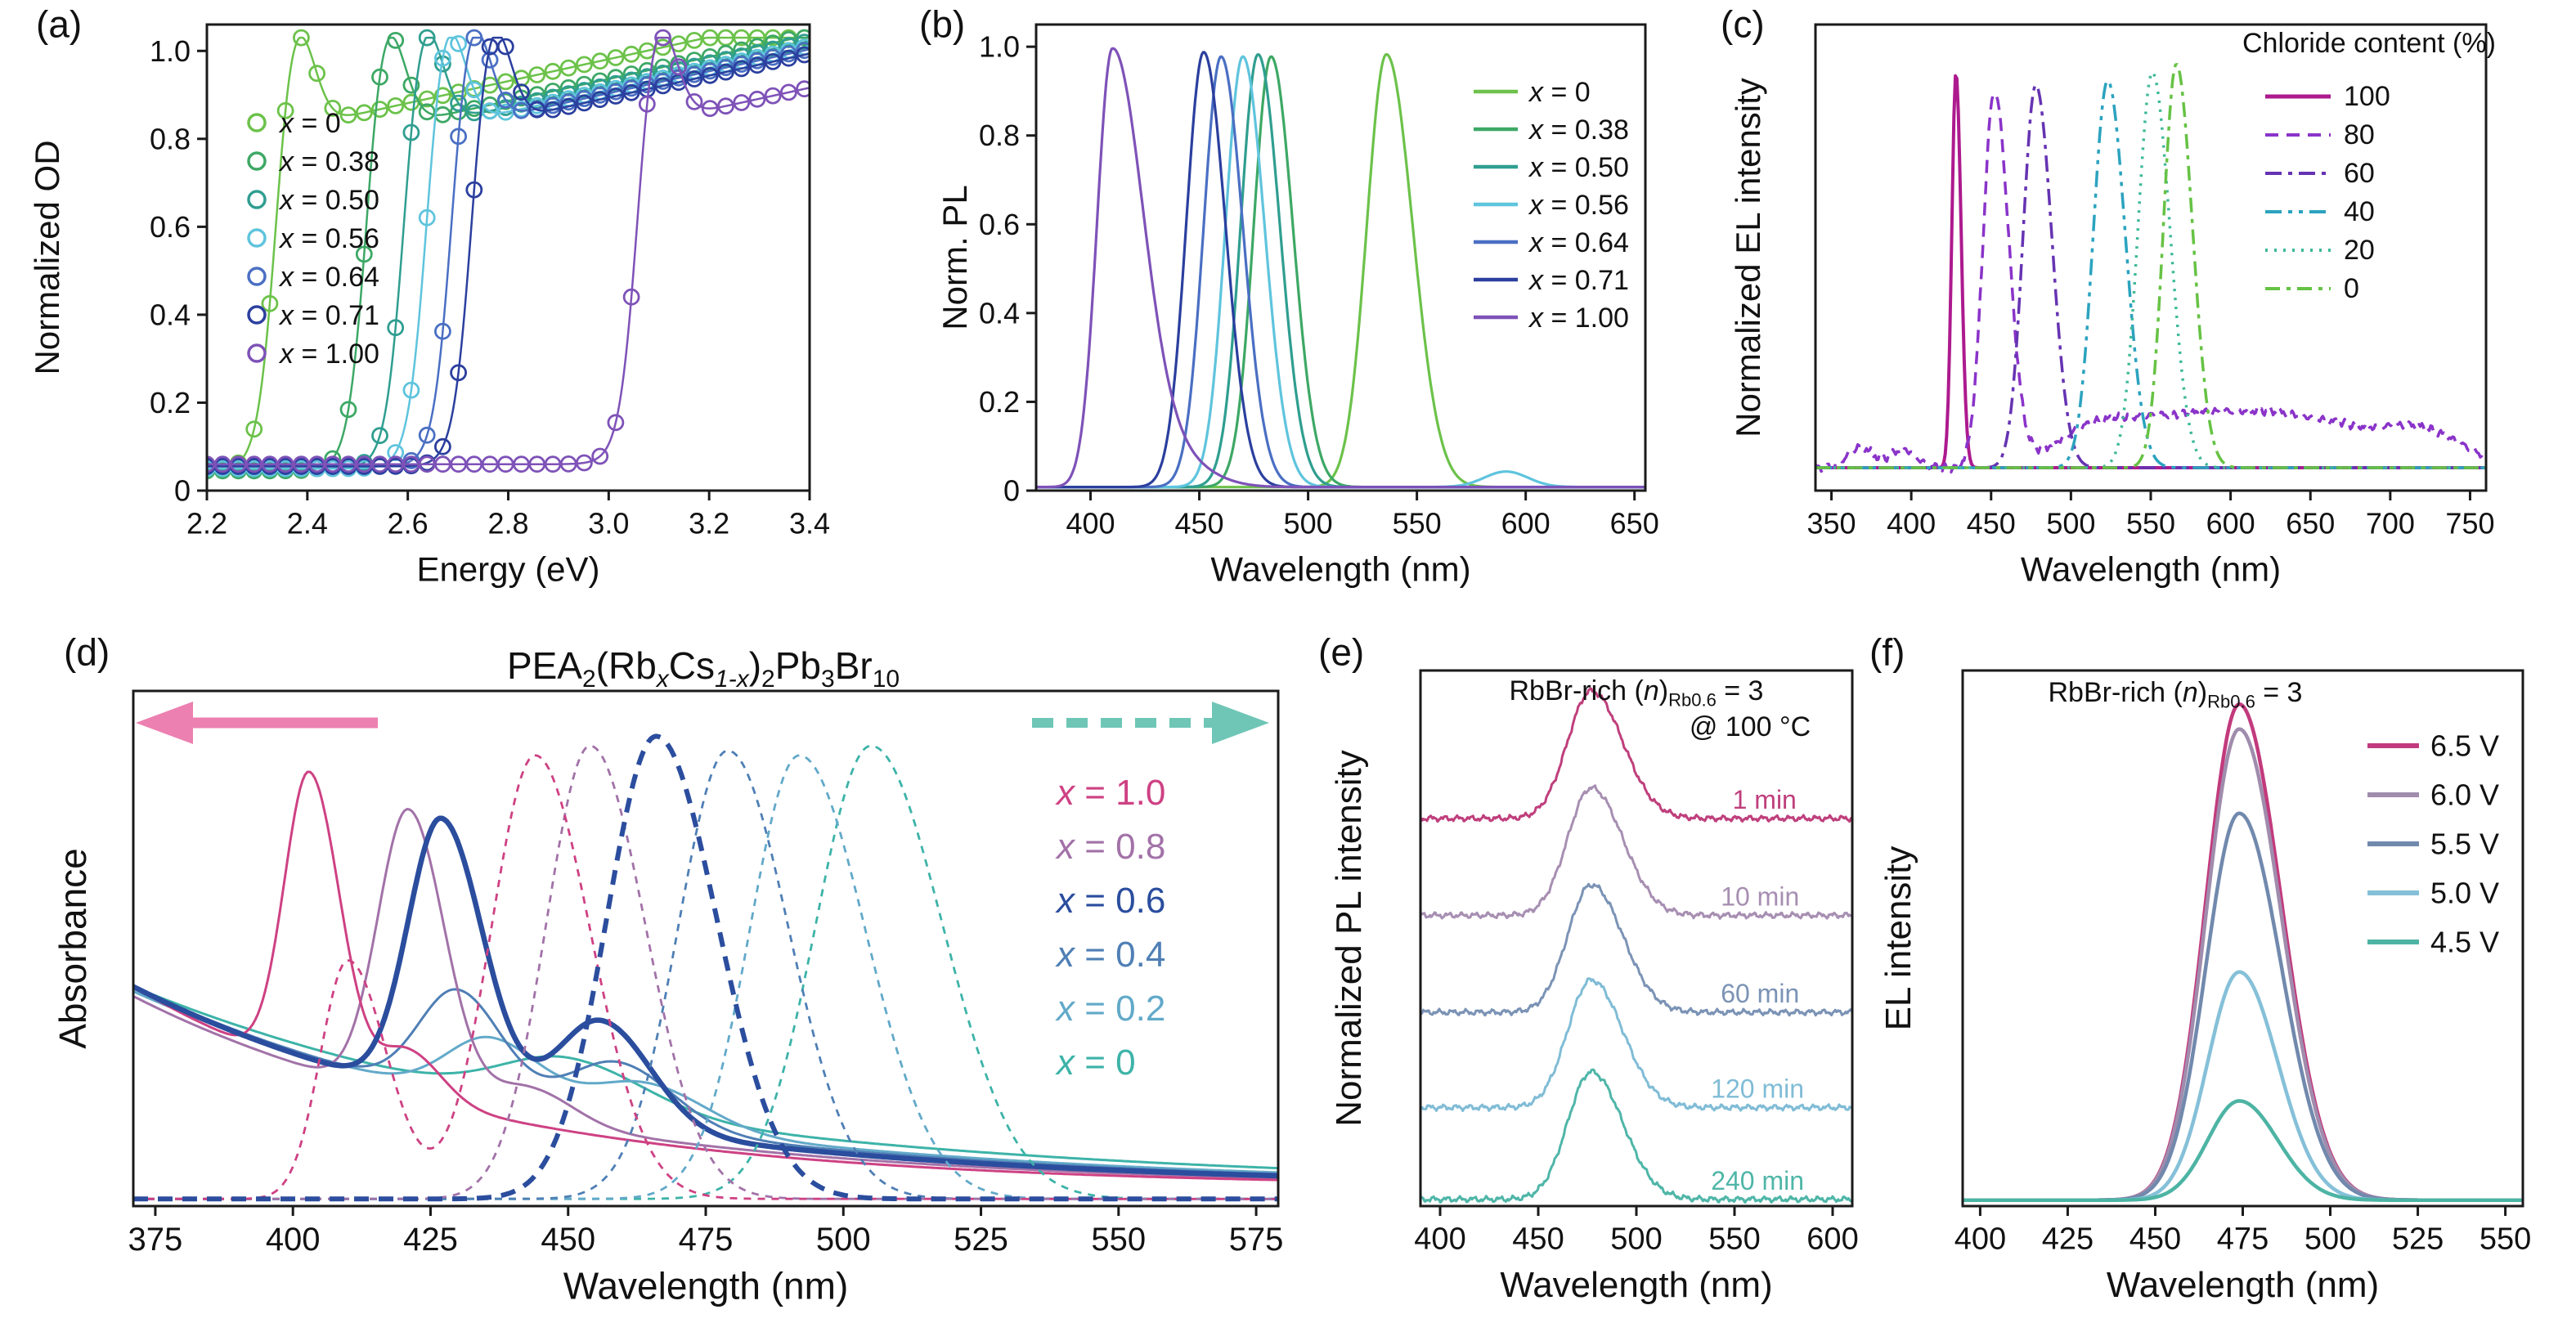  Describe the element at coordinates (1110, 901) in the screenshot. I see `legend-label: x = 0.6` at that location.